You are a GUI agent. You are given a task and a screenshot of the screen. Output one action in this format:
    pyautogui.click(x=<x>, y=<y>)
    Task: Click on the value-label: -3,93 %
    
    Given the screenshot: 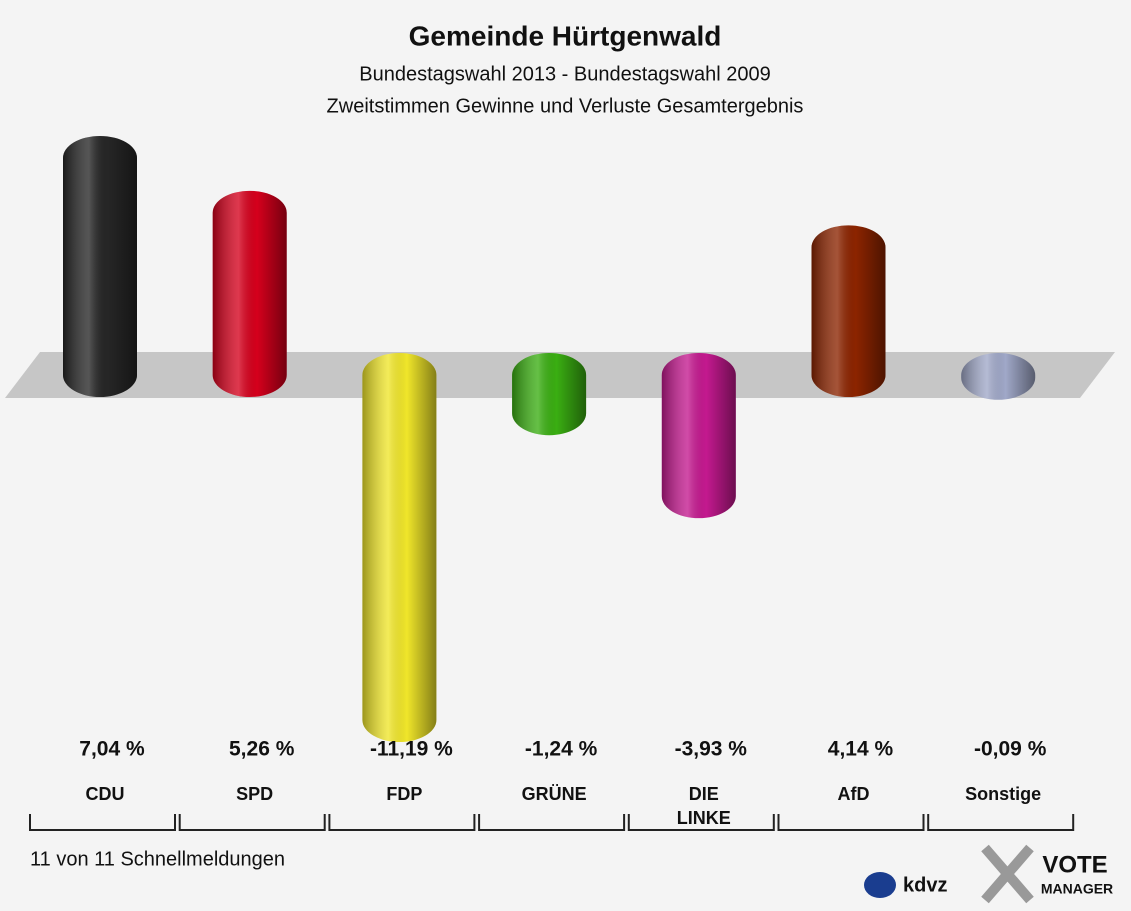 What is the action you would take?
    pyautogui.click(x=711, y=749)
    